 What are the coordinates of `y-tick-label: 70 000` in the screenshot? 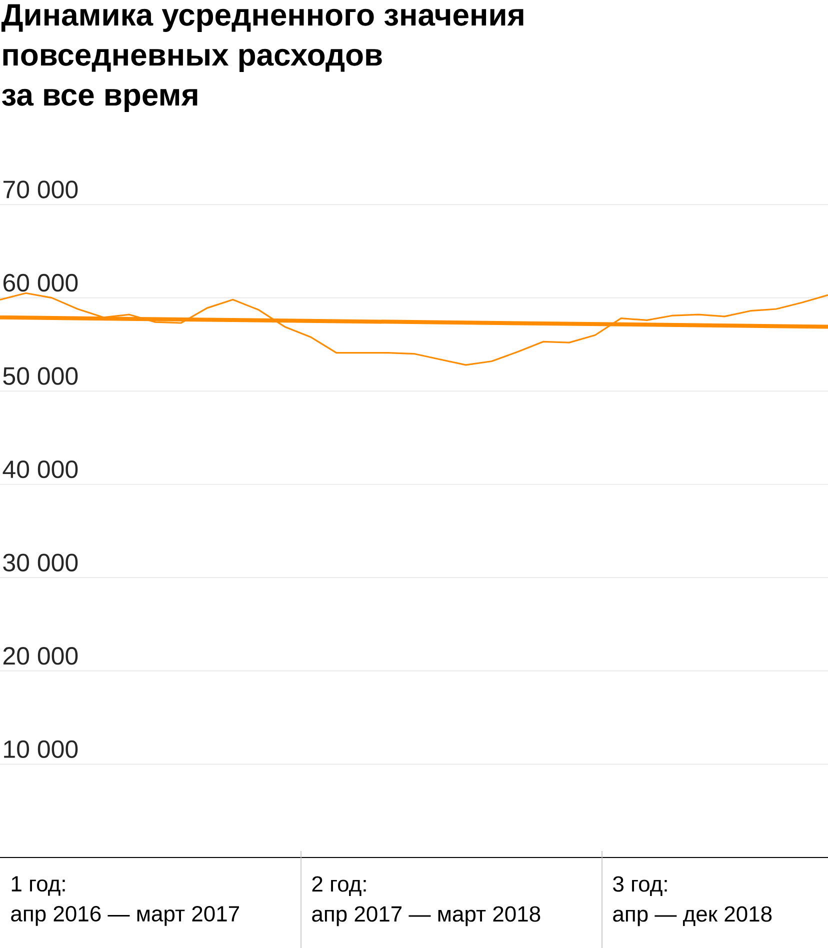 It's located at (40, 189).